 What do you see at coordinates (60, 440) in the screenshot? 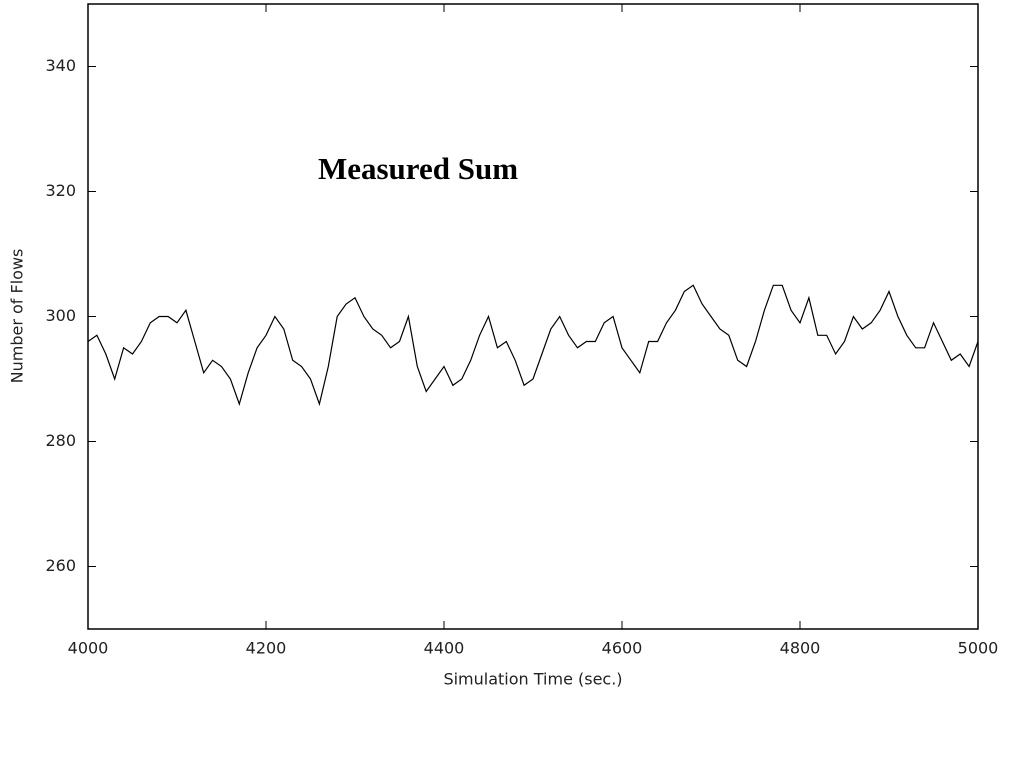
I see `y-tick-label: 280` at bounding box center [60, 440].